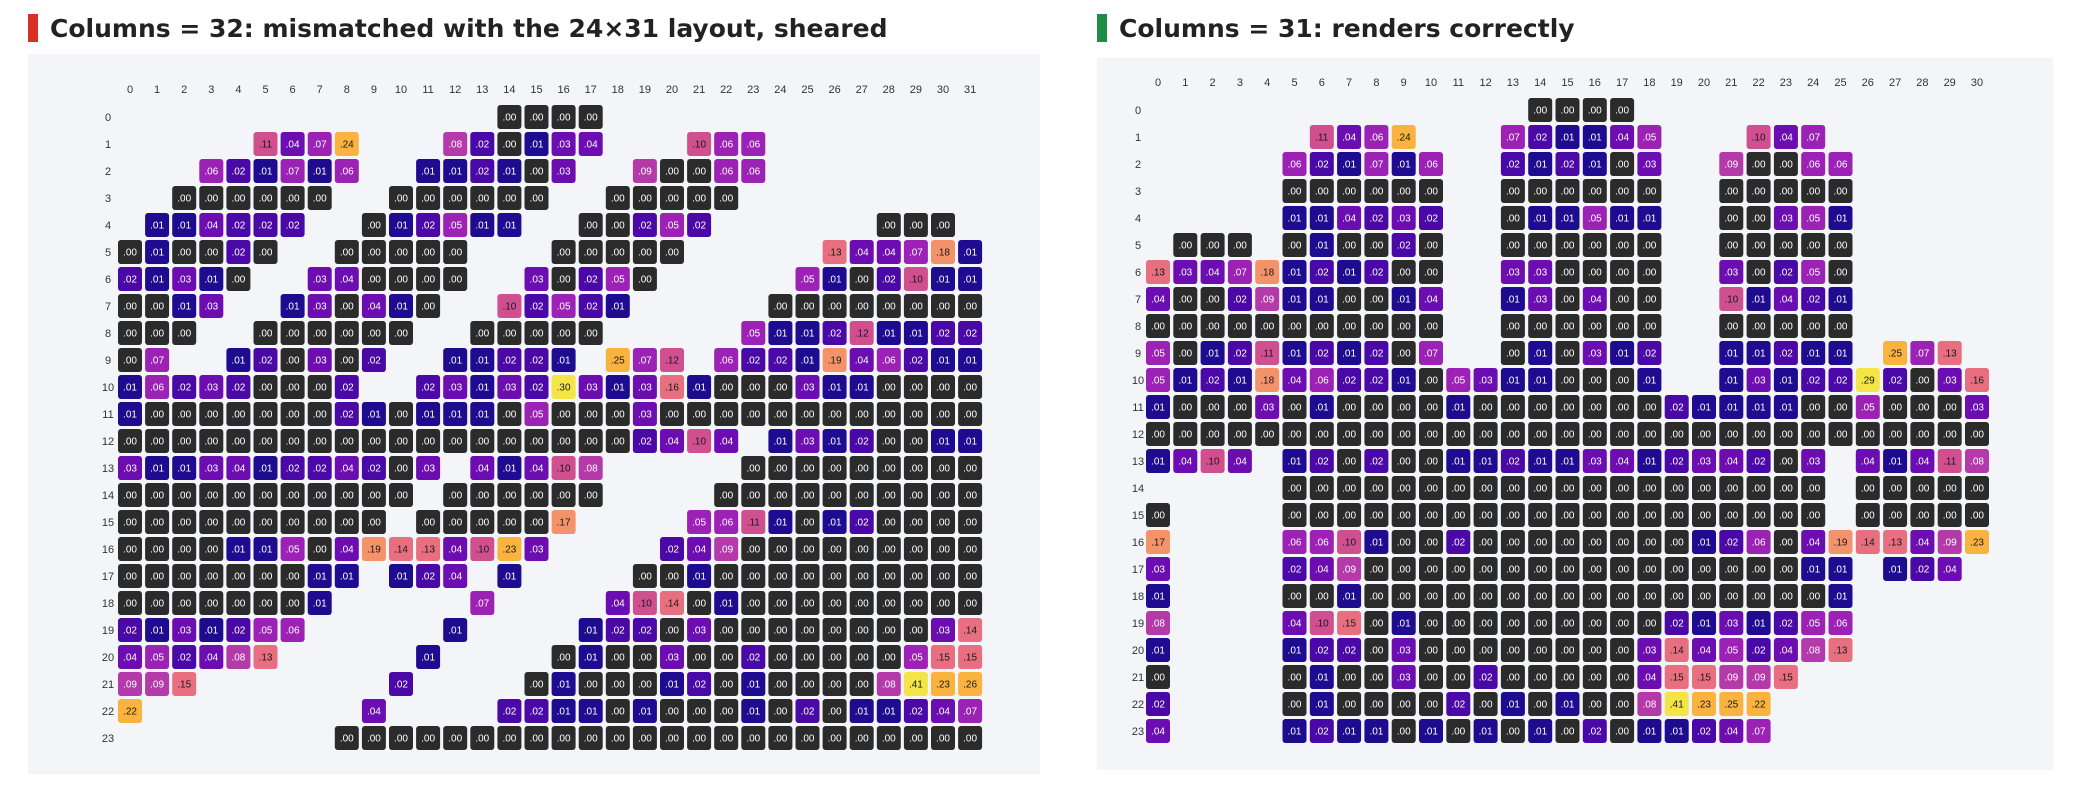 Image resolution: width=2077 pixels, height=800 pixels. I want to click on x-tick-label: 11, so click(1458, 83).